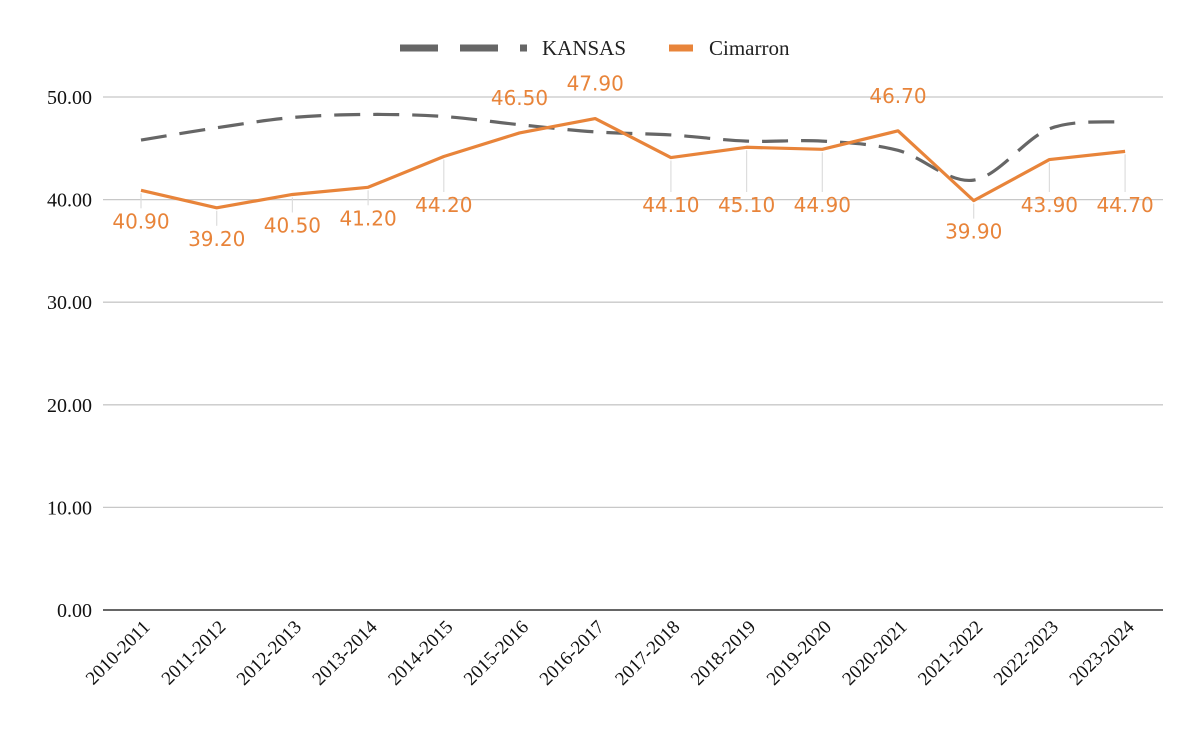 The height and width of the screenshot is (742, 1200). Describe the element at coordinates (1124, 205) in the screenshot. I see `data-label-cimarron: 44.70` at that location.